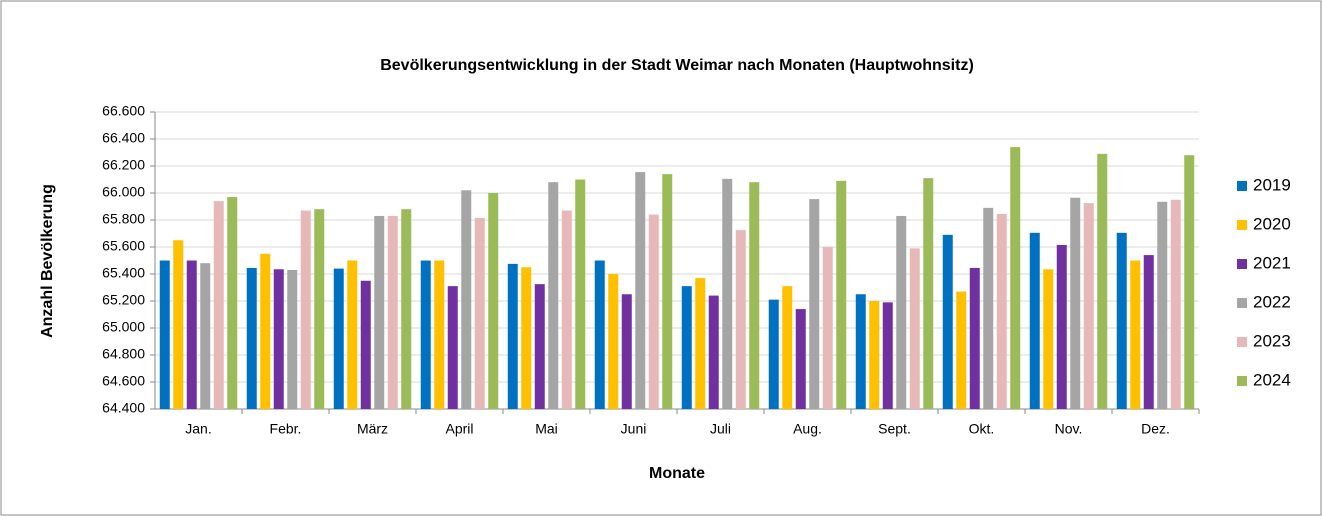 The image size is (1322, 521). What do you see at coordinates (1155, 429) in the screenshot?
I see `x-tick-label: Dez.` at bounding box center [1155, 429].